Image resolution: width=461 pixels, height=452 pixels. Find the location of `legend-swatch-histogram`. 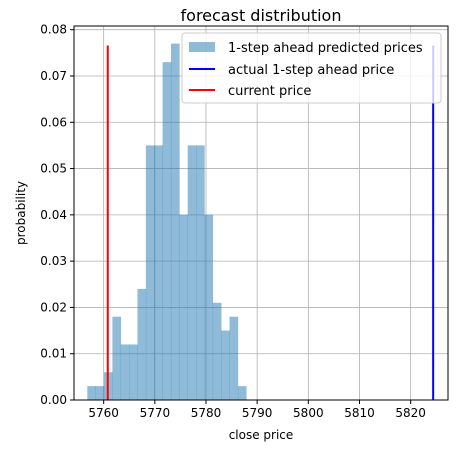

legend-swatch-histogram is located at coordinates (202, 47).